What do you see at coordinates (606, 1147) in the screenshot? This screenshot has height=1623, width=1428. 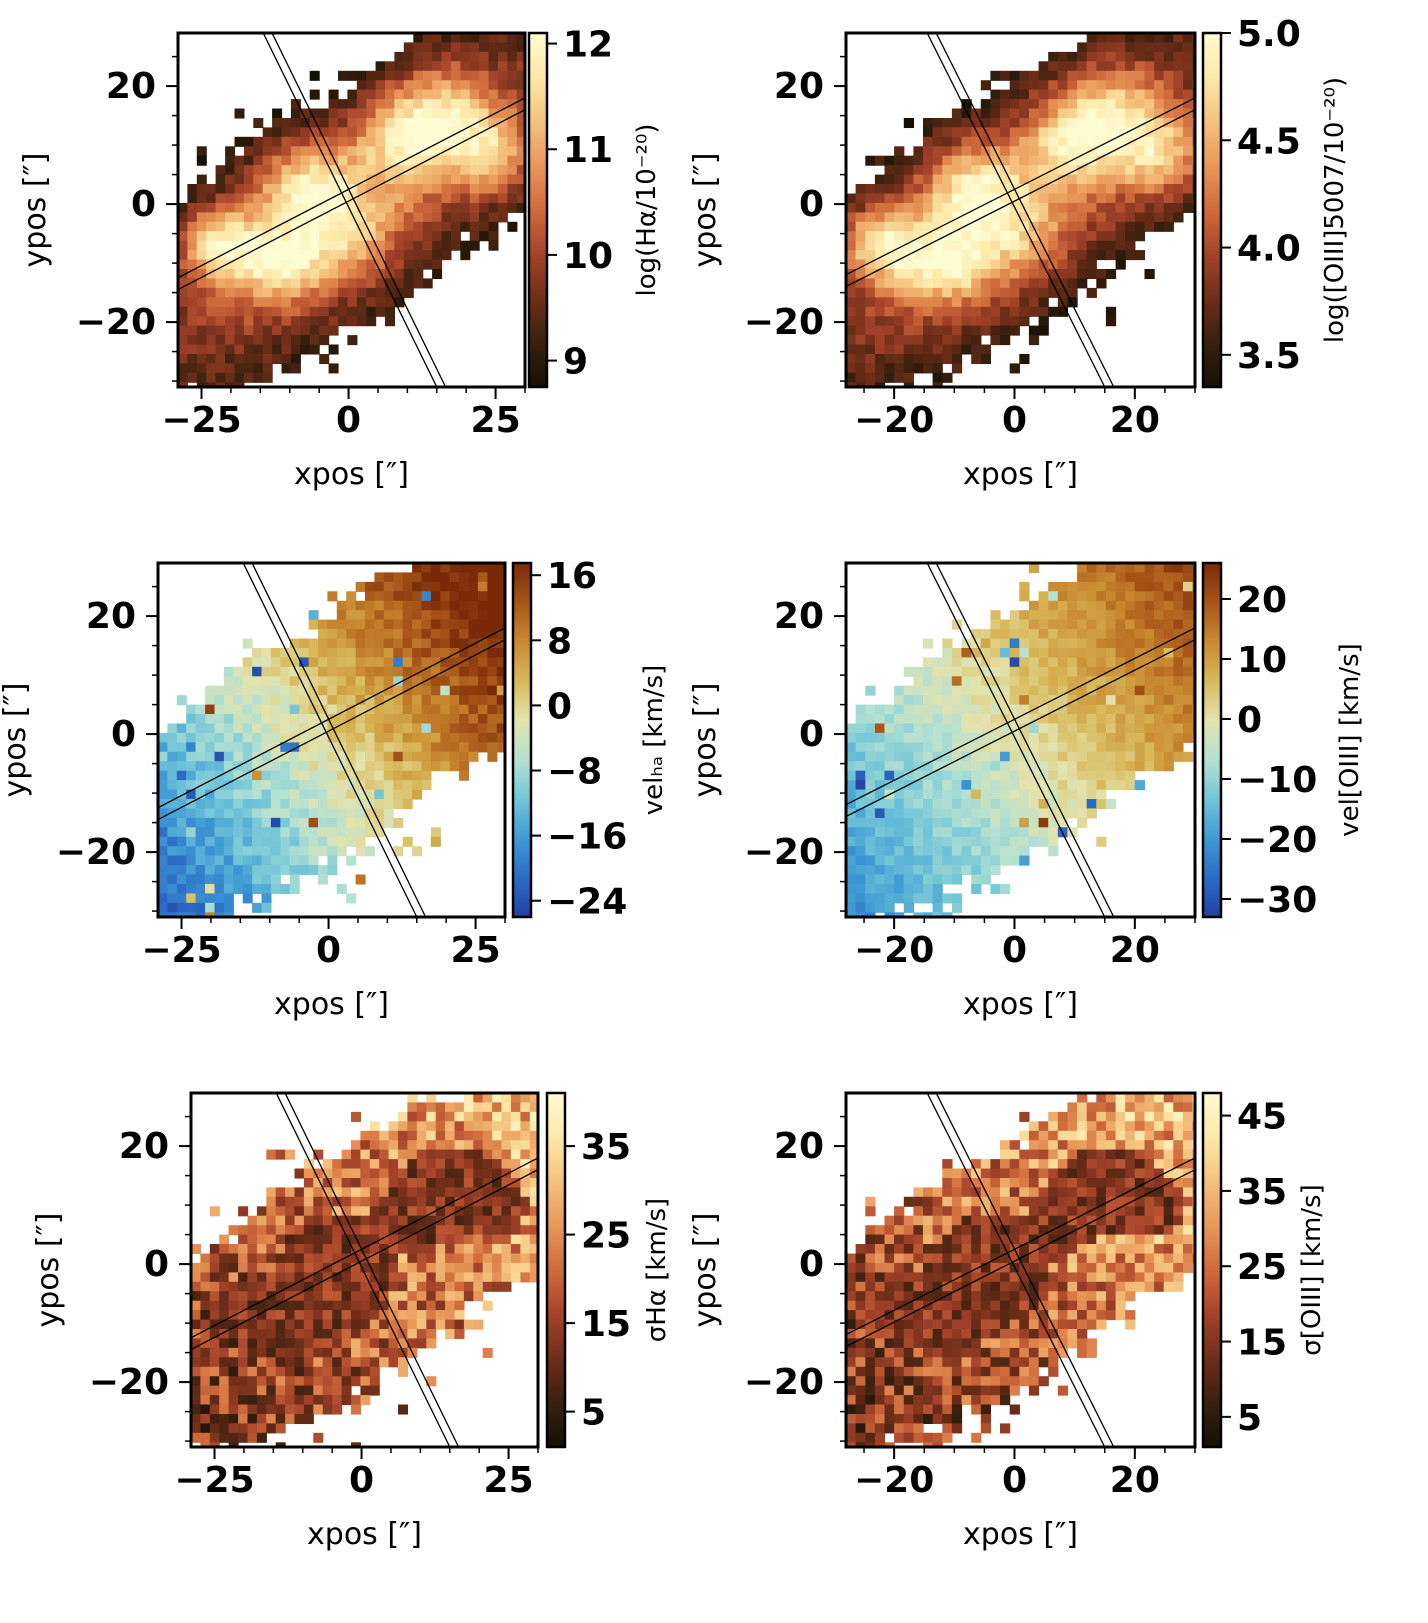 I see `halpha-dispersion-cbar-tick-label-0: 35` at bounding box center [606, 1147].